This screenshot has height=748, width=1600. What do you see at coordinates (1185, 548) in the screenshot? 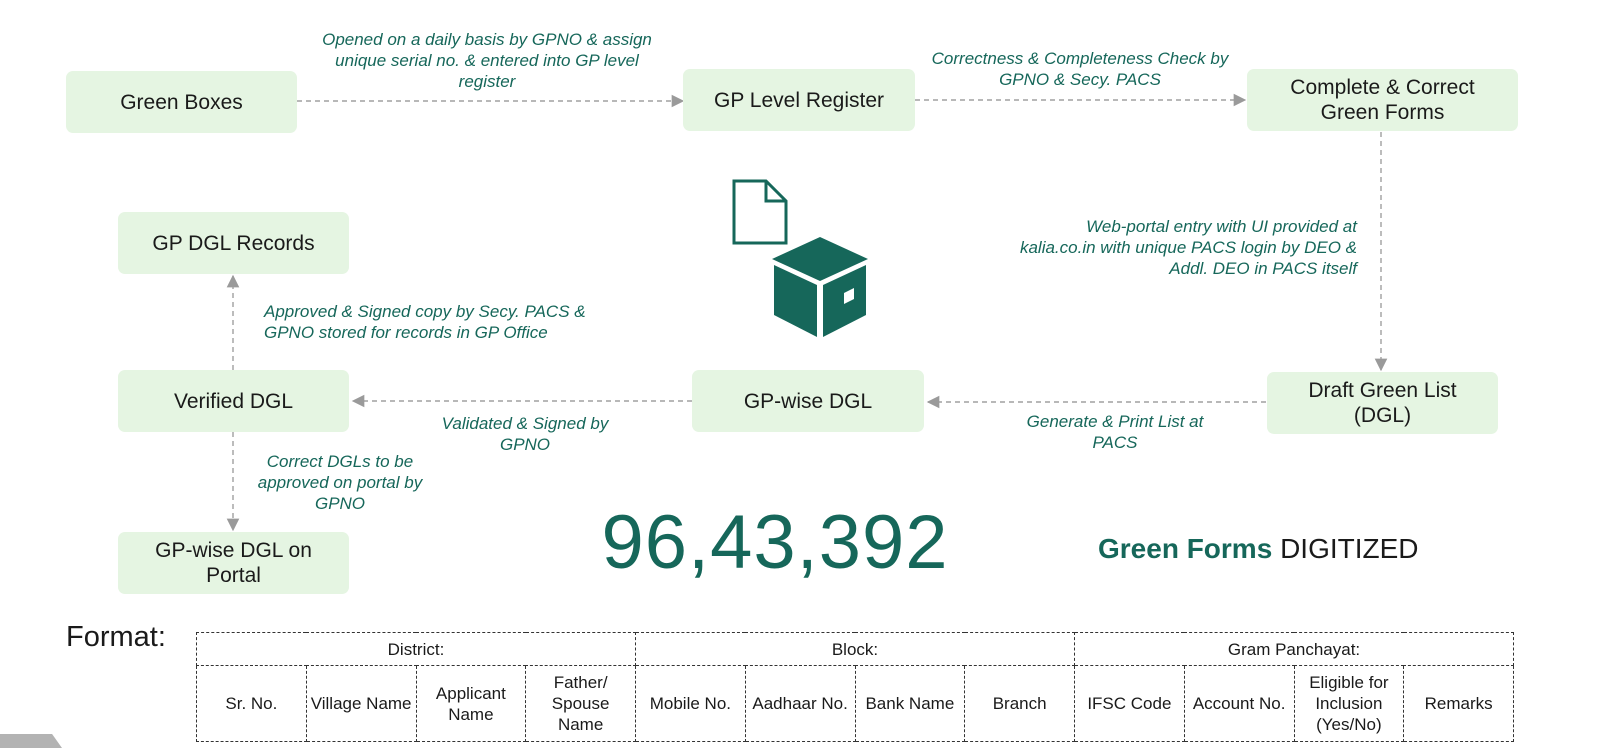
I see `digitized-label-bold: Green Forms` at bounding box center [1185, 548].